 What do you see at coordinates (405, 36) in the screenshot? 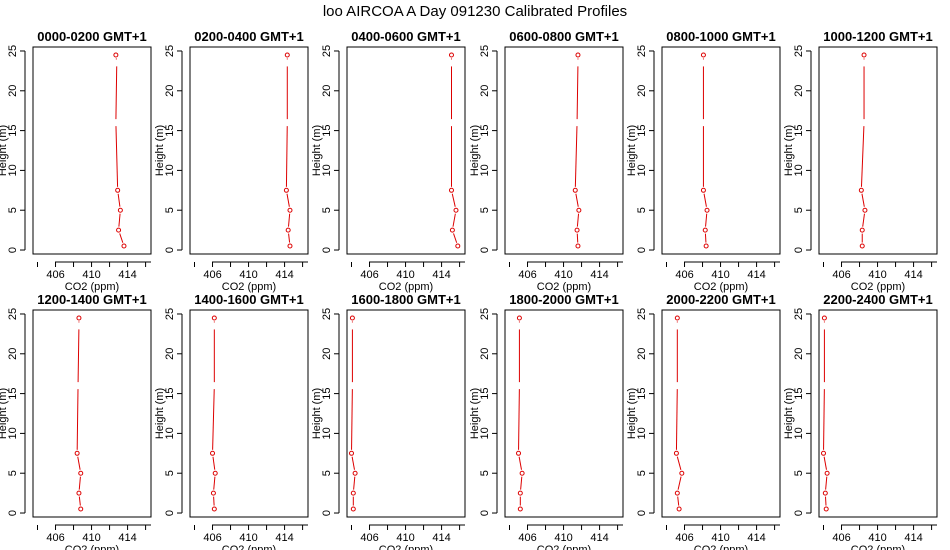
I see `panel-title: 0400-0600 GMT+1` at bounding box center [405, 36].